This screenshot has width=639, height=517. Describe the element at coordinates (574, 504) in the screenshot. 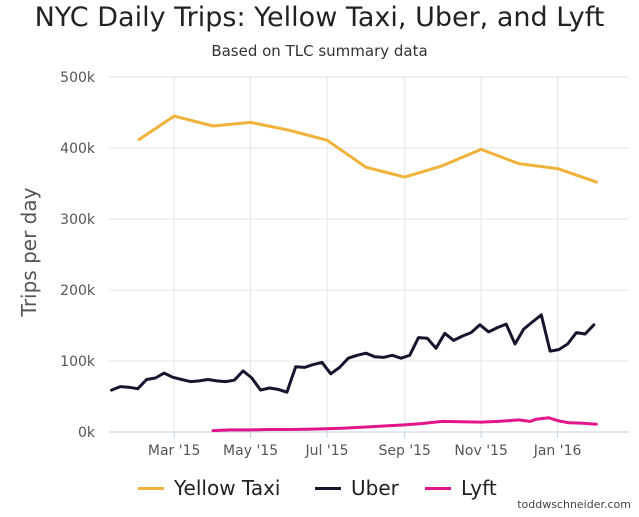

I see `source-credit: toddwschneider.com` at that location.